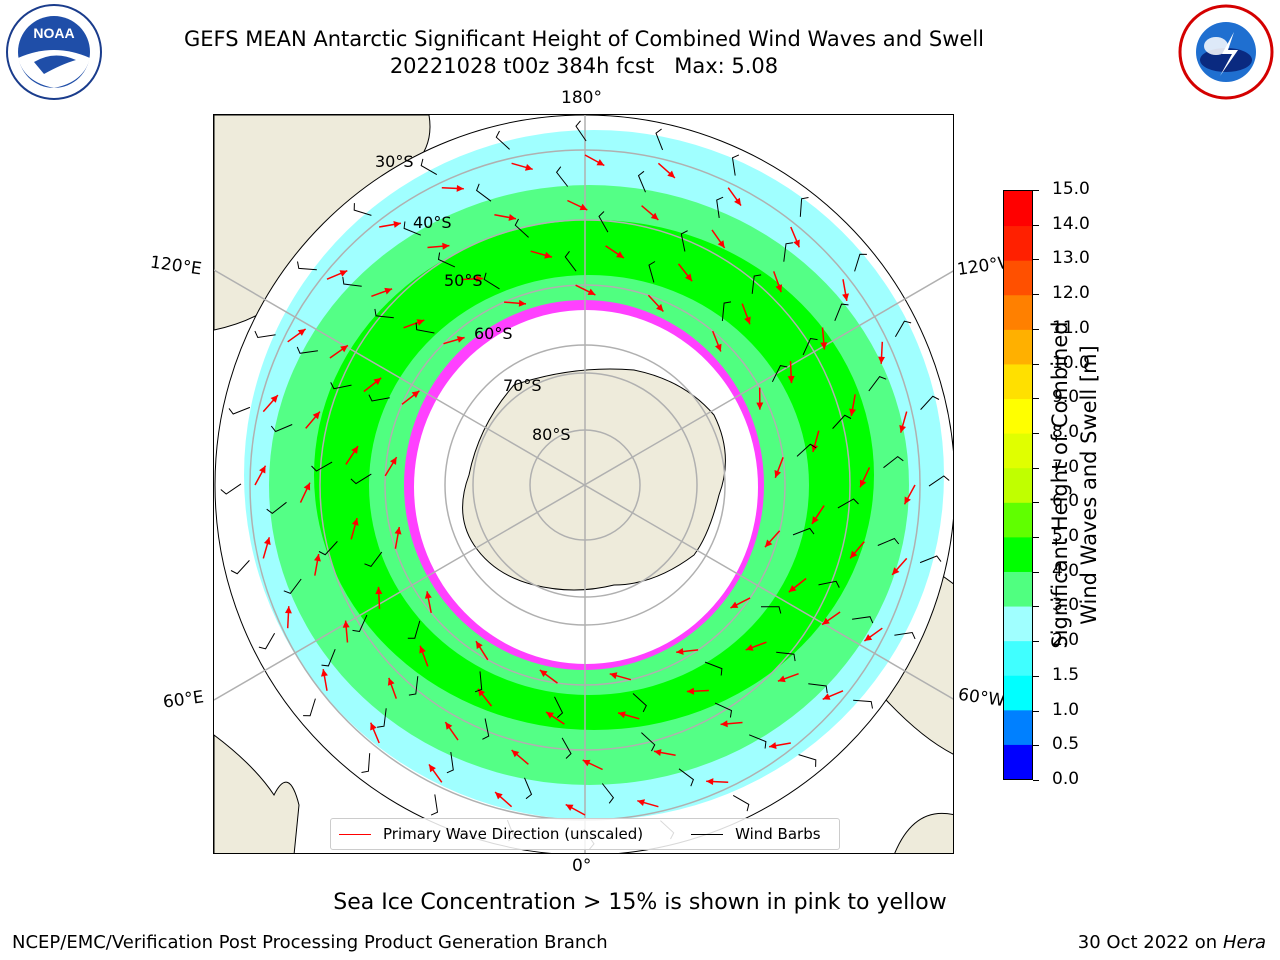  What do you see at coordinates (1066, 779) in the screenshot?
I see `colorbar-tick-label: 0.0` at bounding box center [1066, 779].